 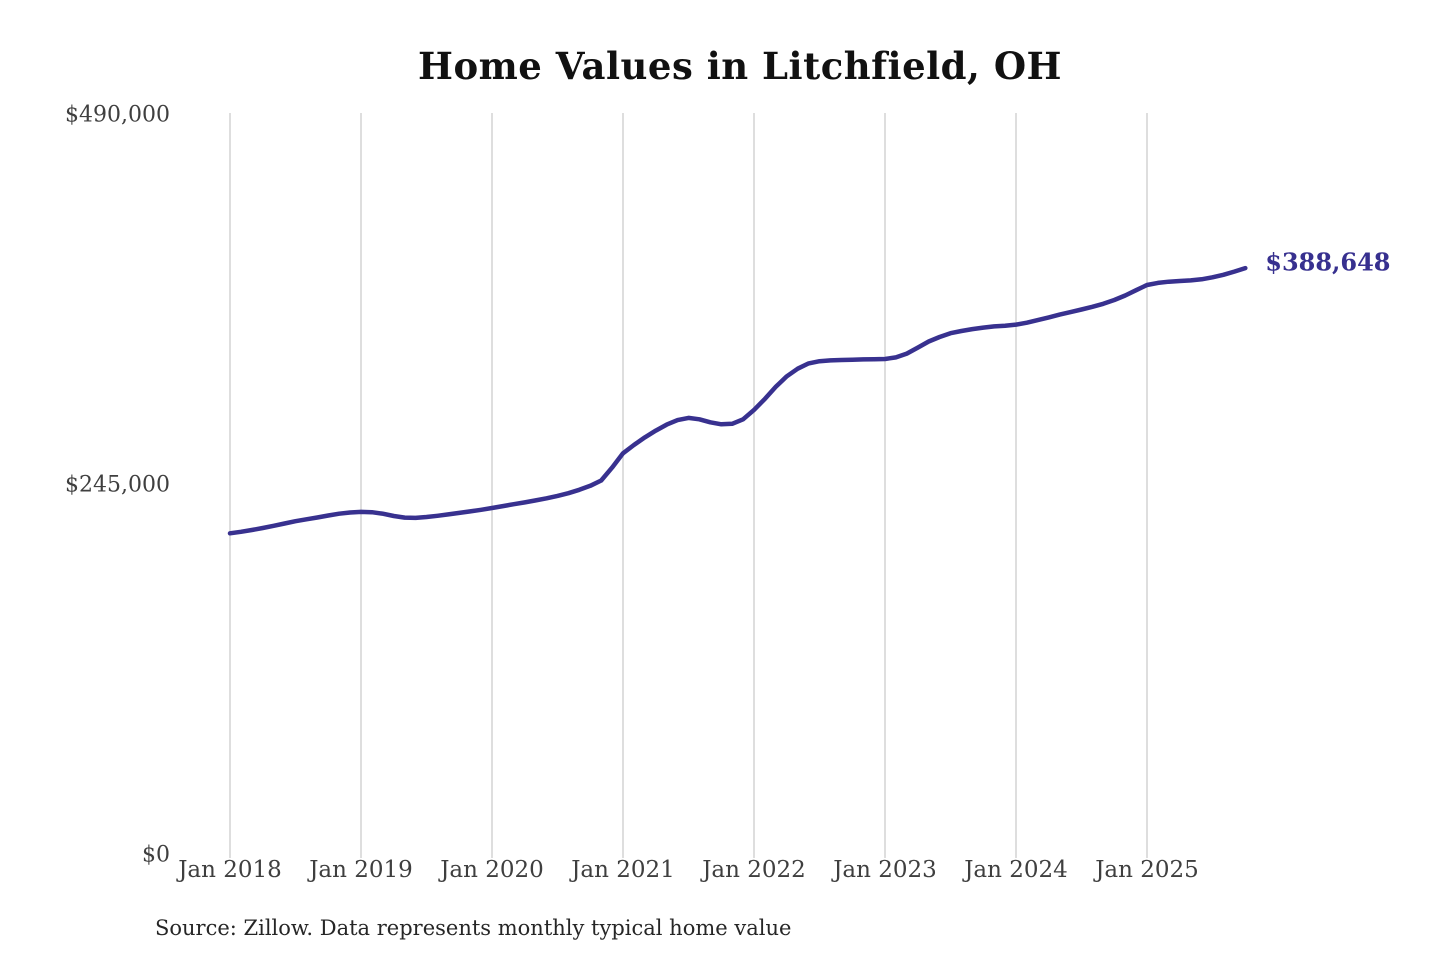 What do you see at coordinates (230, 870) in the screenshot?
I see `x-tick-label-jan-2018: Jan 2018` at bounding box center [230, 870].